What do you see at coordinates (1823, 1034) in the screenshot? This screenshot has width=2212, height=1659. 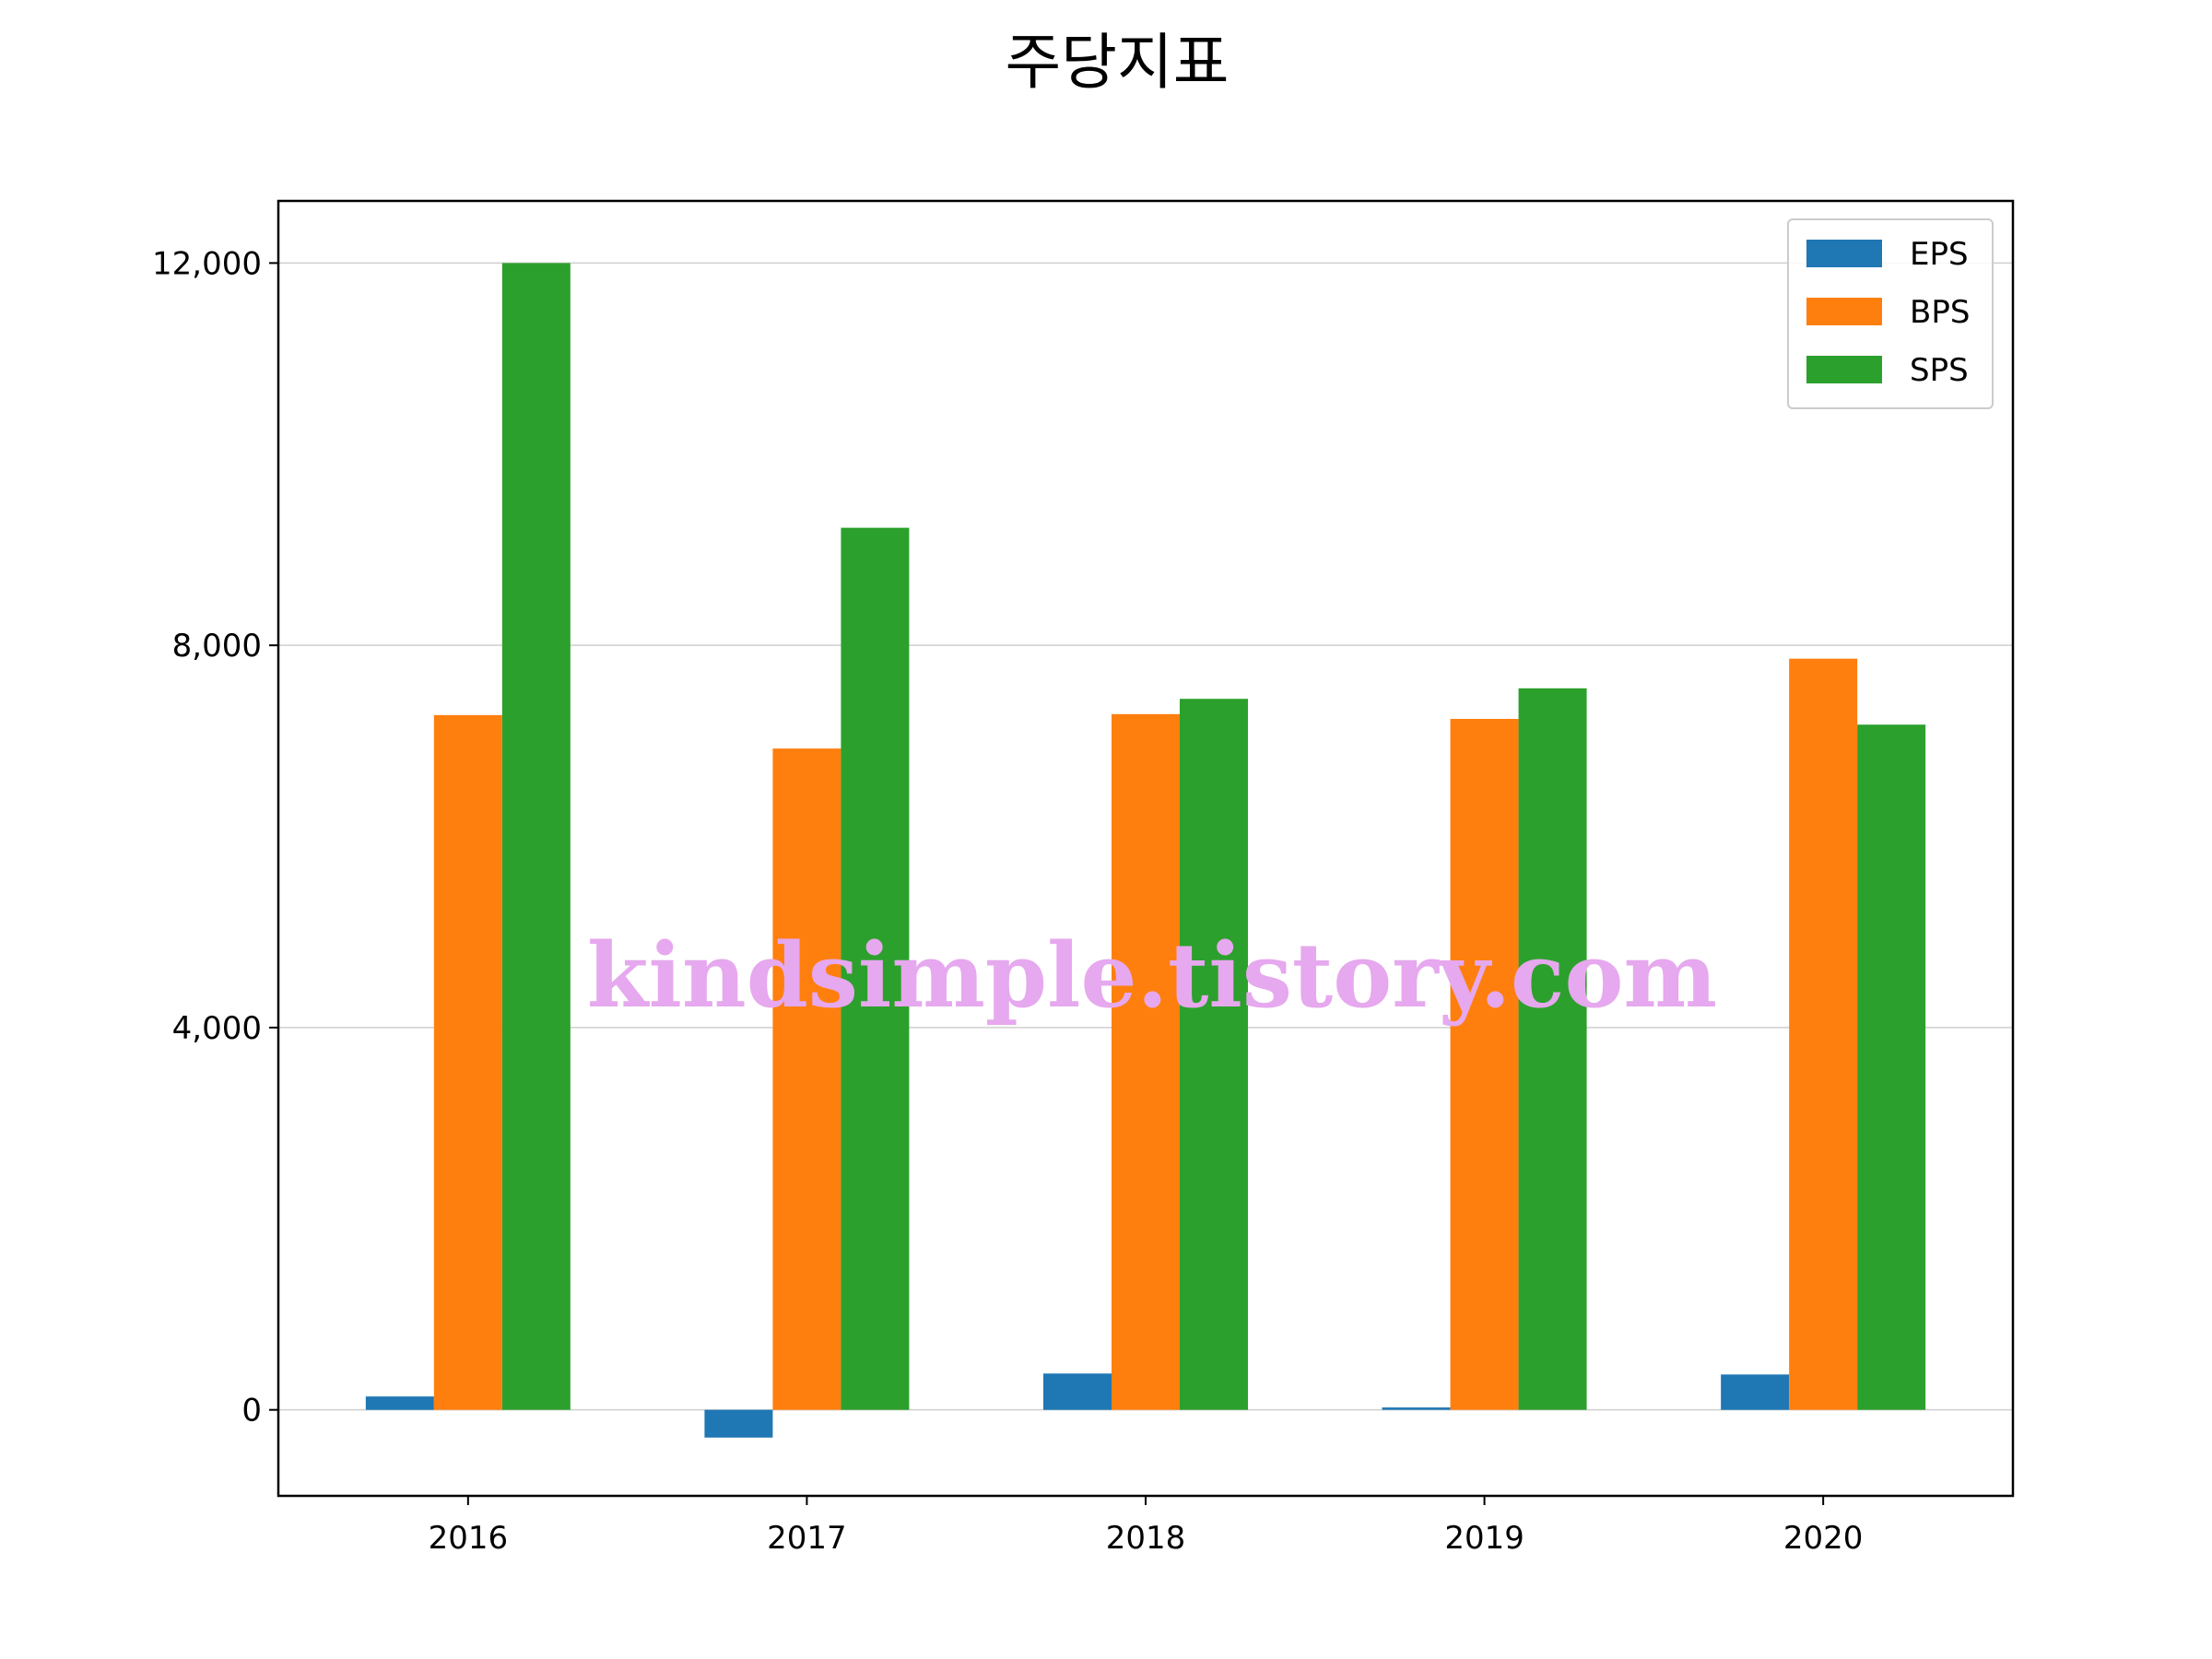 I see `bar-bps-2020` at bounding box center [1823, 1034].